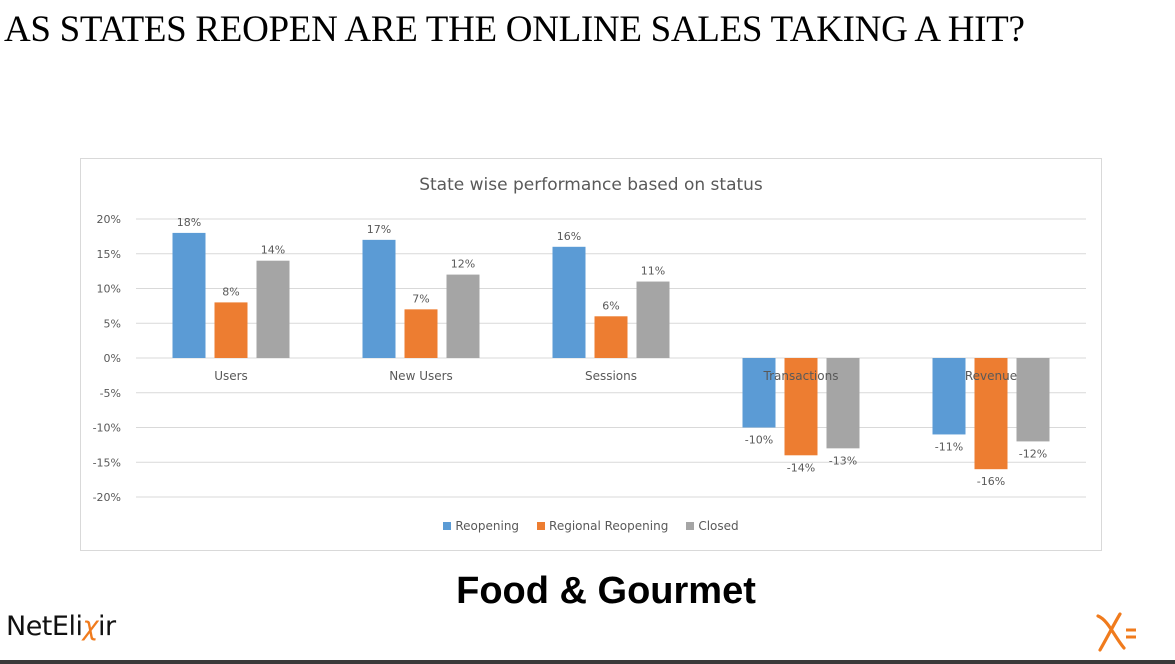 The width and height of the screenshot is (1175, 664). I want to click on data-label: -12%, so click(1033, 453).